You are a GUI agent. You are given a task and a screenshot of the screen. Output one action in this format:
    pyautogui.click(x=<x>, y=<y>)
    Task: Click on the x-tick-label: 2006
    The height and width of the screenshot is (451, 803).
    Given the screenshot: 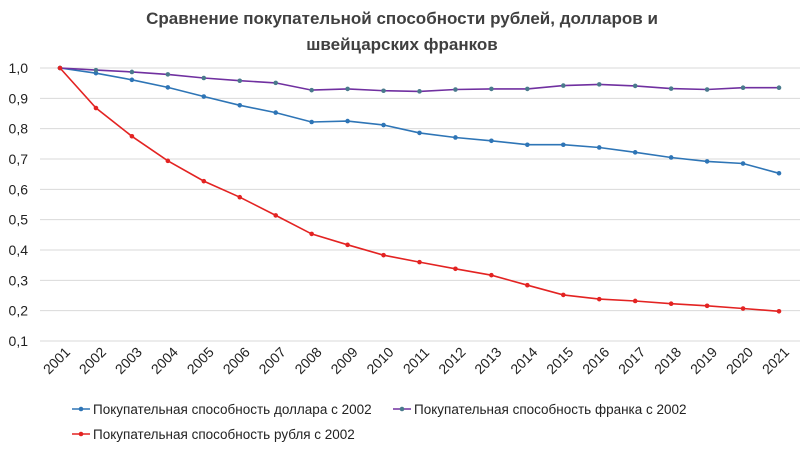 What is the action you would take?
    pyautogui.click(x=236, y=360)
    